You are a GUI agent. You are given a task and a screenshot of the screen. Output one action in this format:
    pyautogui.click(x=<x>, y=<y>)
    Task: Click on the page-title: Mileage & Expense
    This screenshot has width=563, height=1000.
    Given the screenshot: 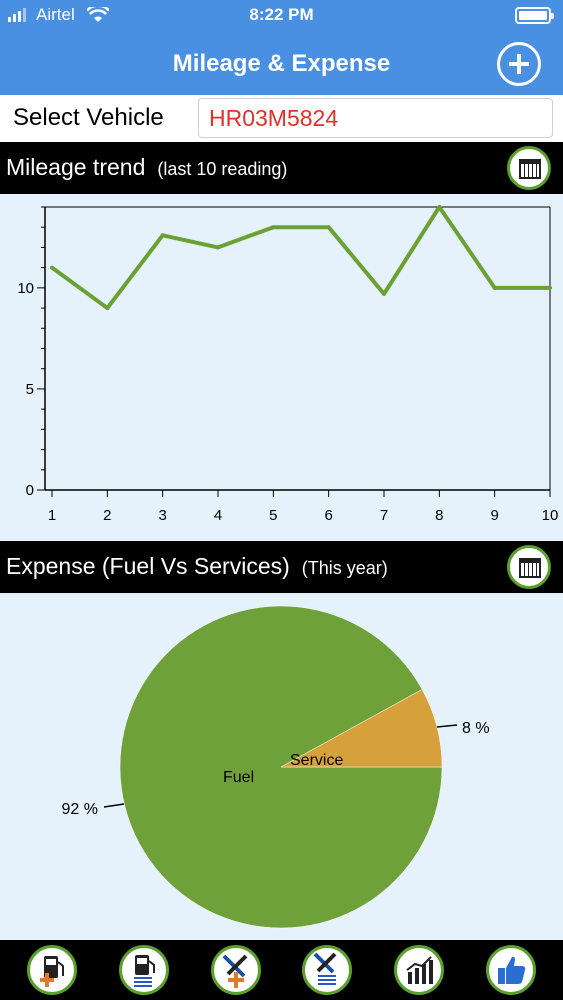 What is the action you would take?
    pyautogui.click(x=281, y=63)
    